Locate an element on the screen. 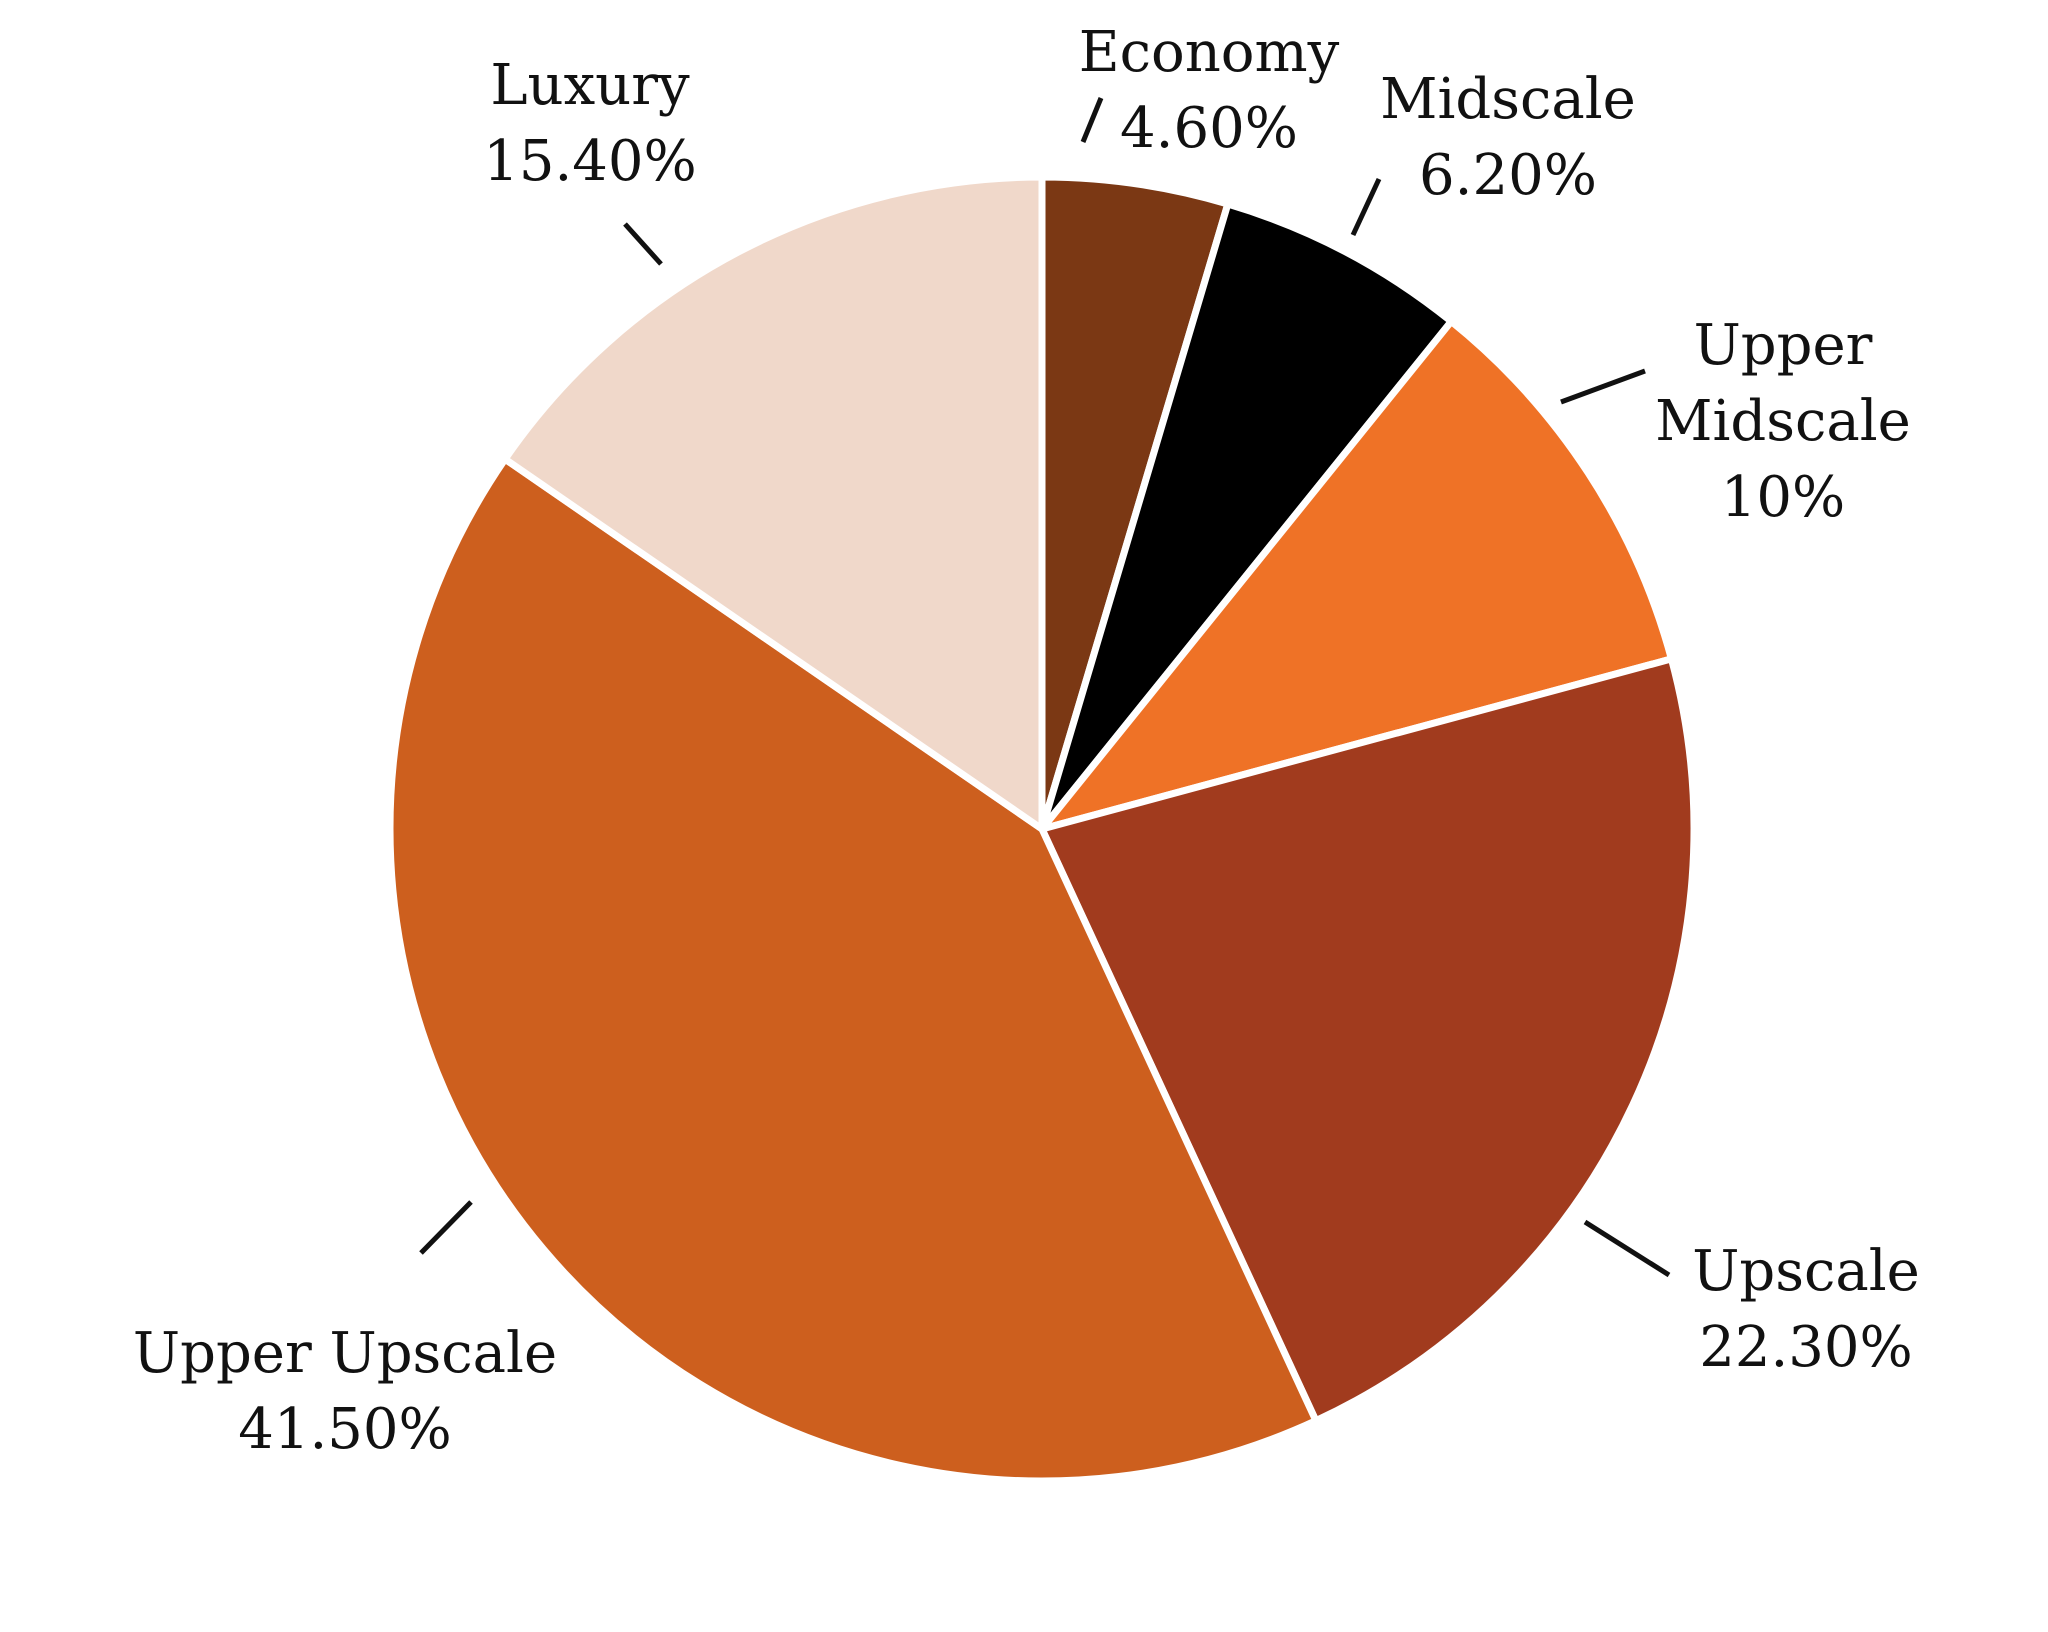  leader-line-upper-midscale is located at coordinates (1603, 386).